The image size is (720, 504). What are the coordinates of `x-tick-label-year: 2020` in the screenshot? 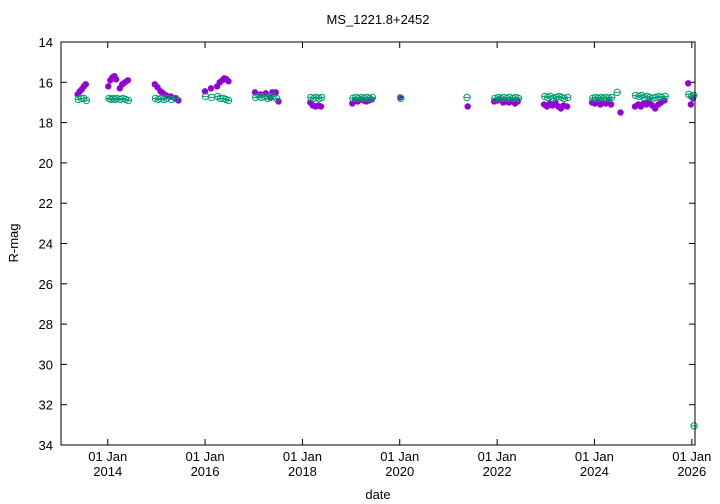 It's located at (399, 471).